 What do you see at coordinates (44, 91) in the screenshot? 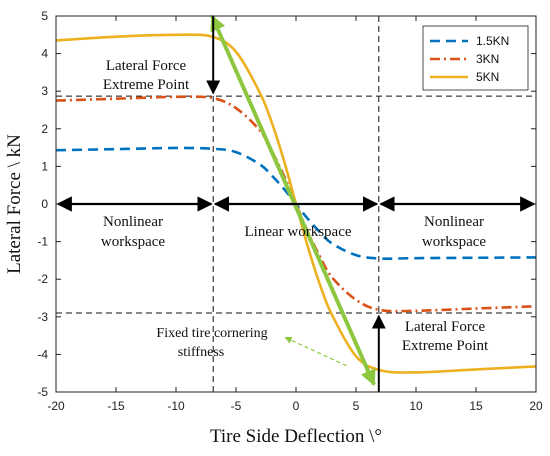
I see `y-tick-label: 3` at bounding box center [44, 91].